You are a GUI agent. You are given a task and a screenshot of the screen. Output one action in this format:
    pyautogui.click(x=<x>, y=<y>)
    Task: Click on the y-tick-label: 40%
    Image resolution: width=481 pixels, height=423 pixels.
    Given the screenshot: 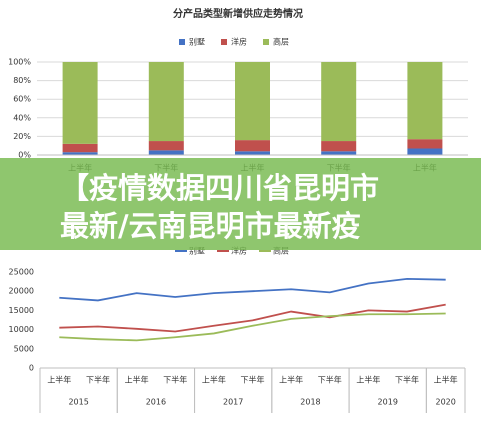 What is the action you would take?
    pyautogui.click(x=22, y=117)
    